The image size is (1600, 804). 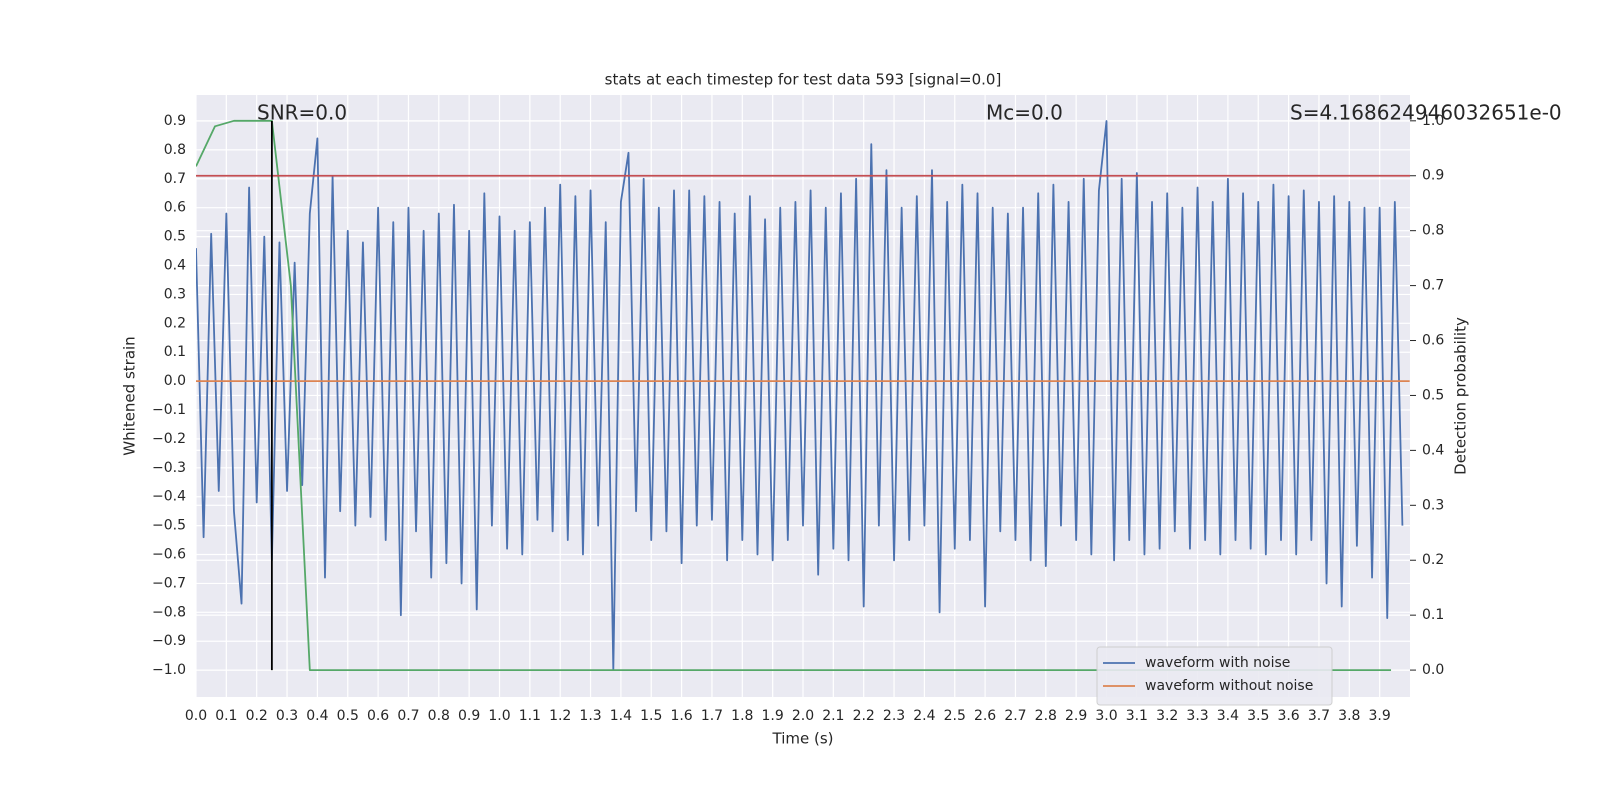 I want to click on y2-tick-label: 0.7, so click(x=1433, y=286).